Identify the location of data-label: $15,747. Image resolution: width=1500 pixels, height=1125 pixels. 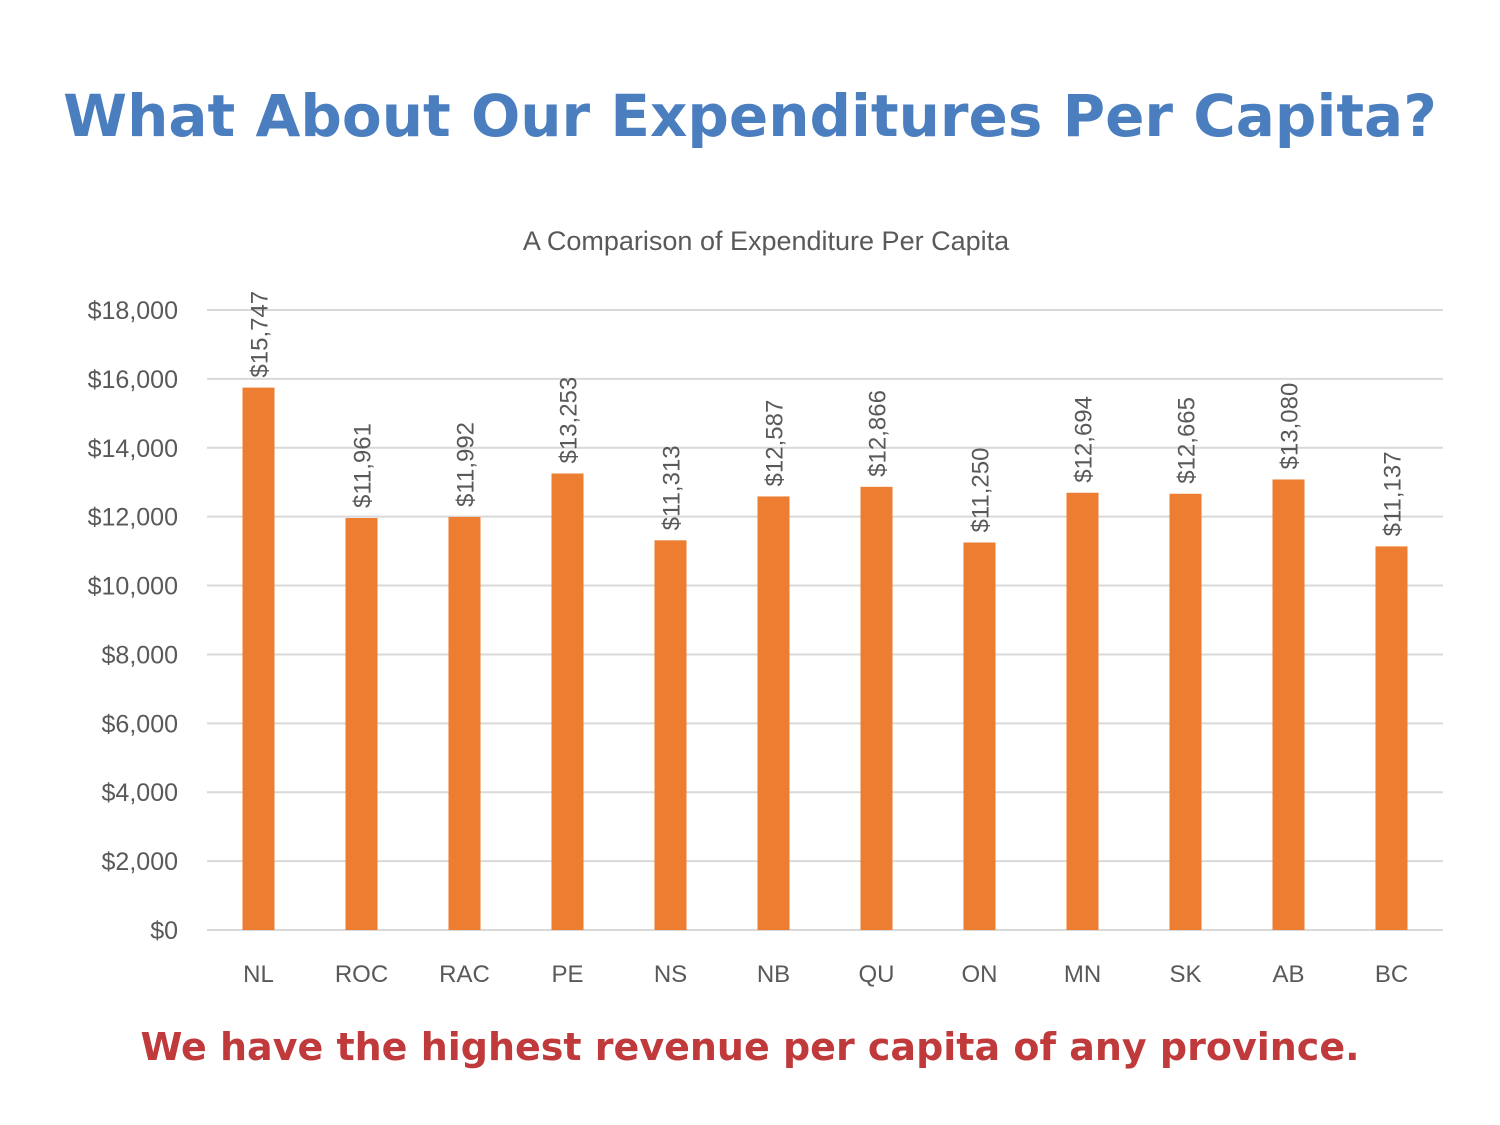
(260, 334).